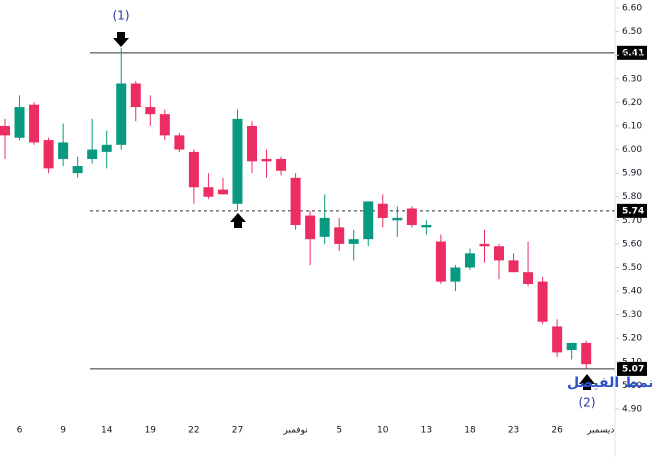  Describe the element at coordinates (237, 431) in the screenshot. I see `x-tick-label: 27` at that location.